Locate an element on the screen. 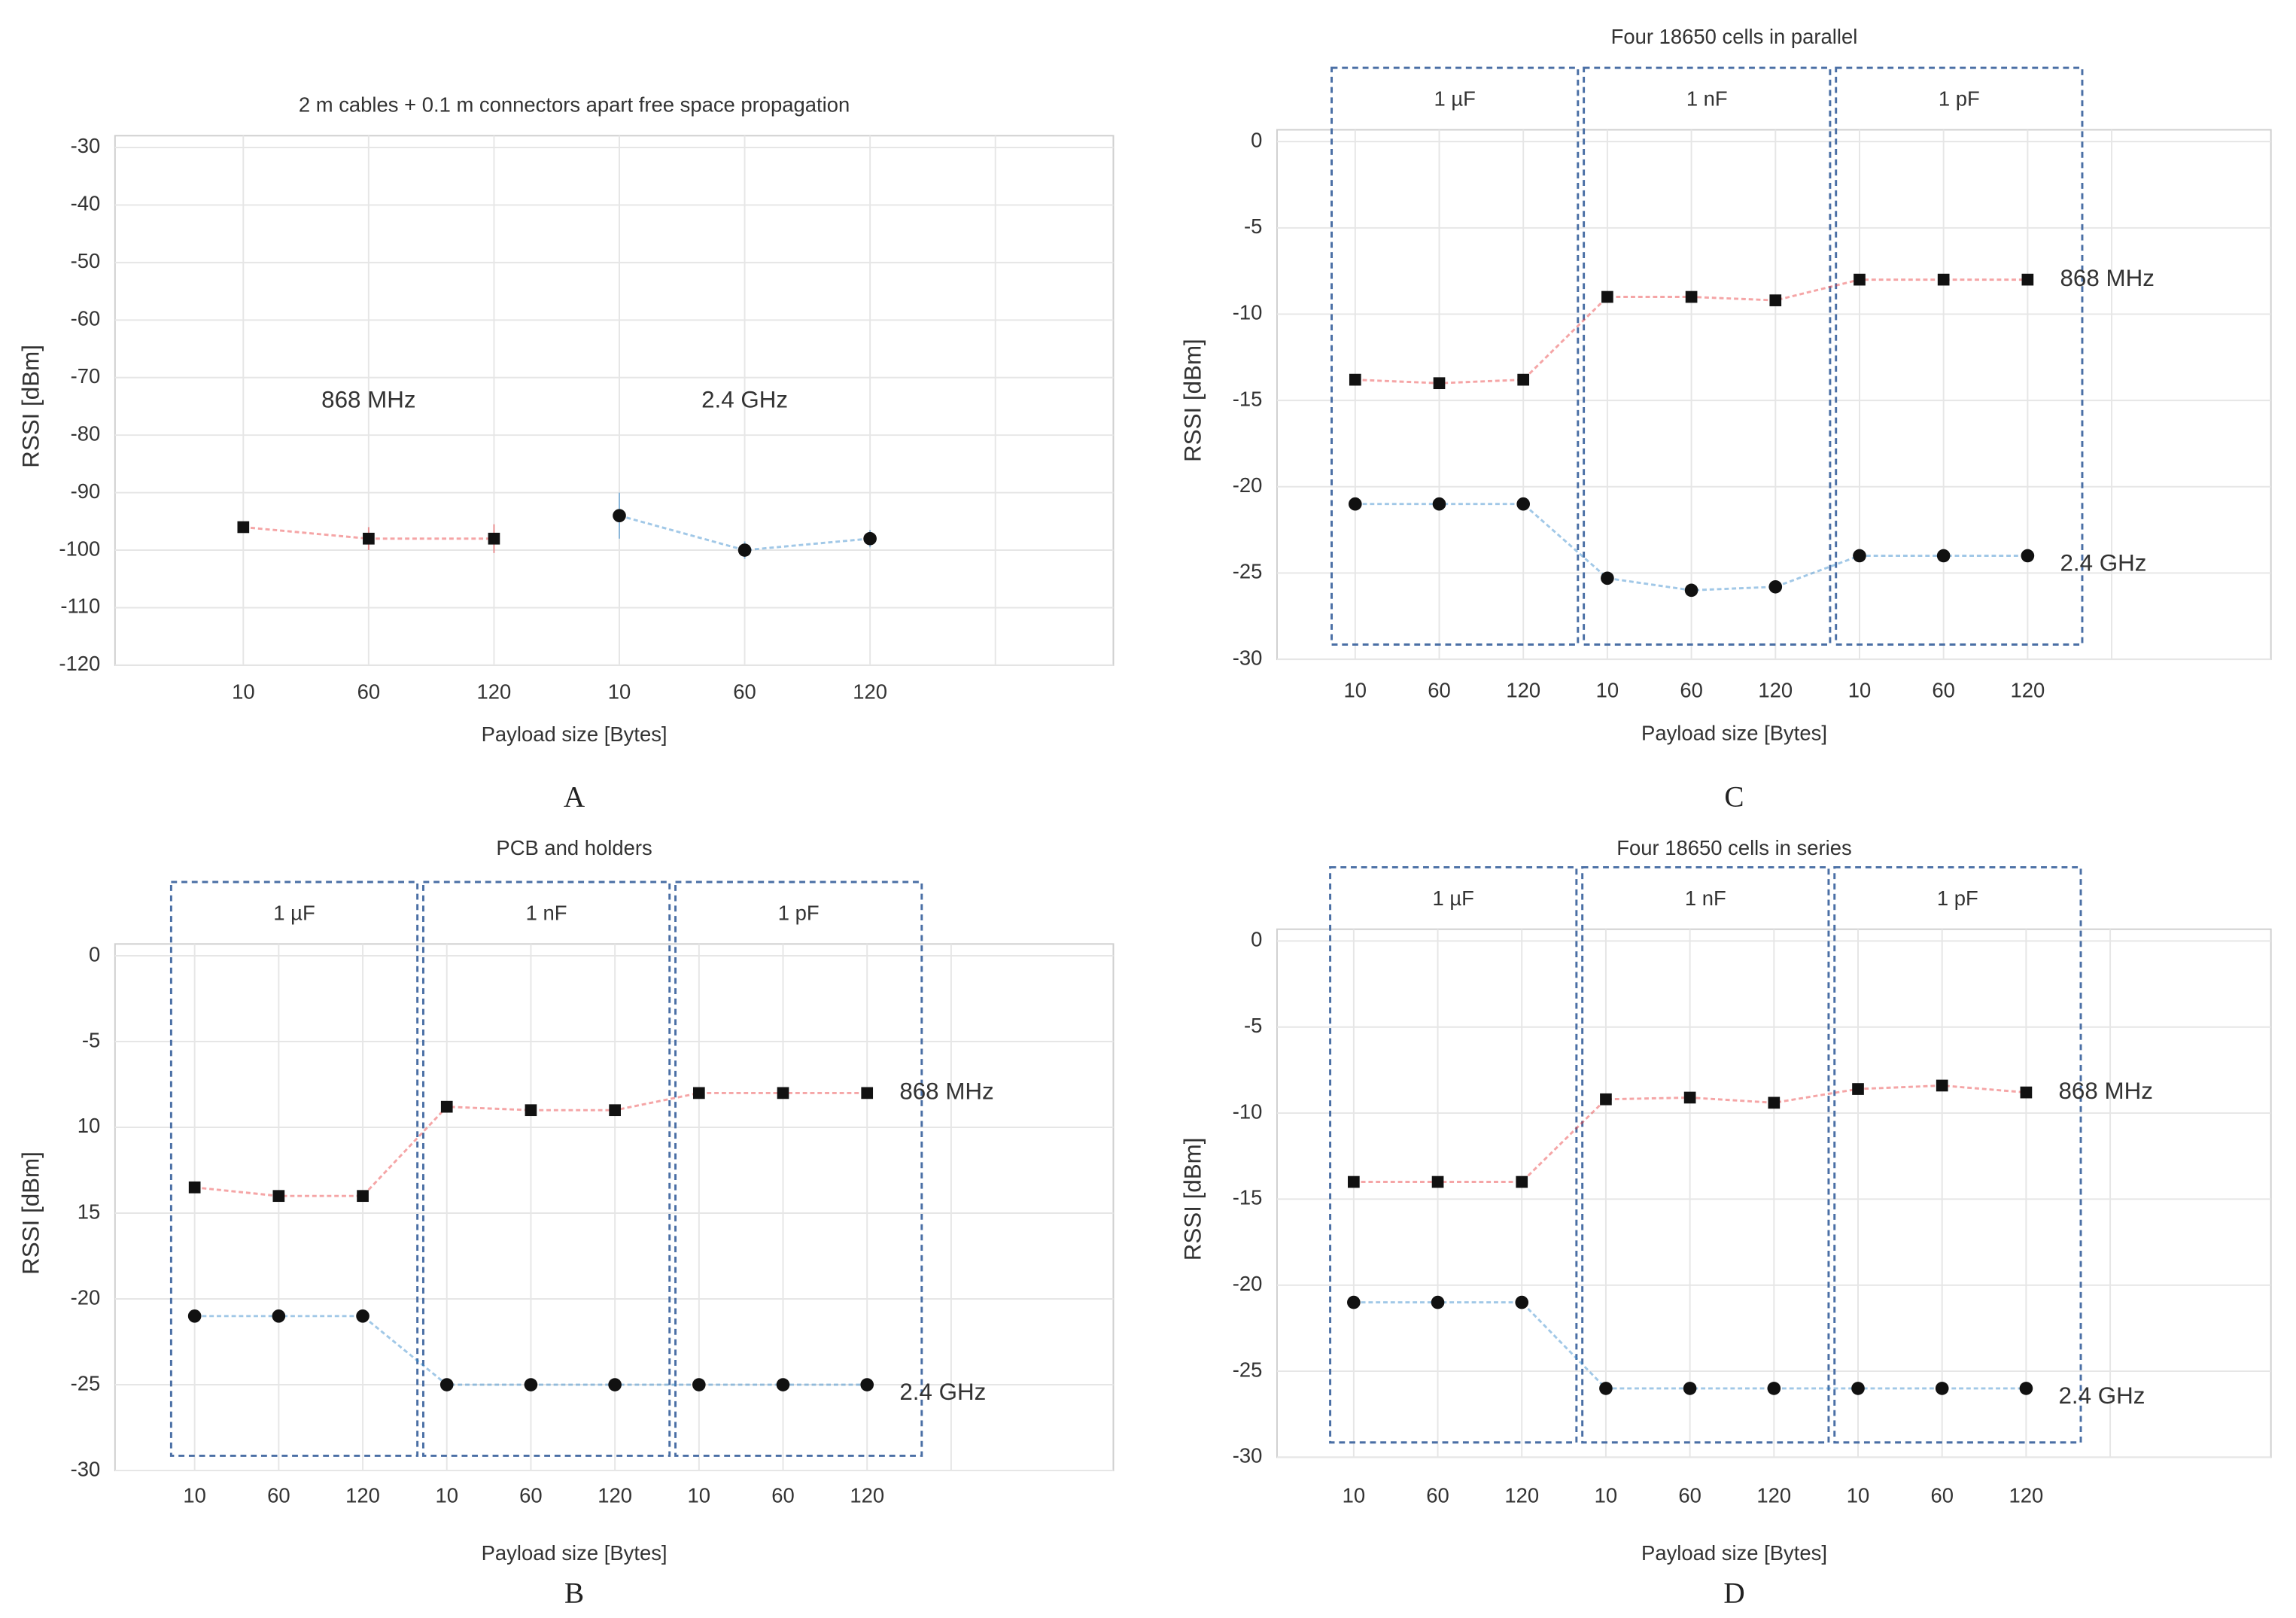 The height and width of the screenshot is (1618, 2296). y-tick-label: -110 is located at coordinates (80, 606).